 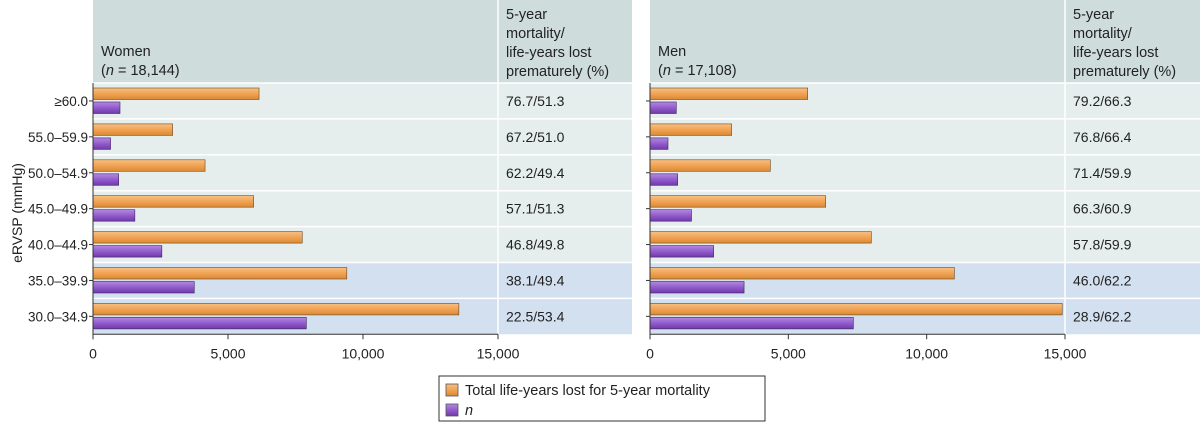 I want to click on legend-swatch-n, so click(x=452, y=410).